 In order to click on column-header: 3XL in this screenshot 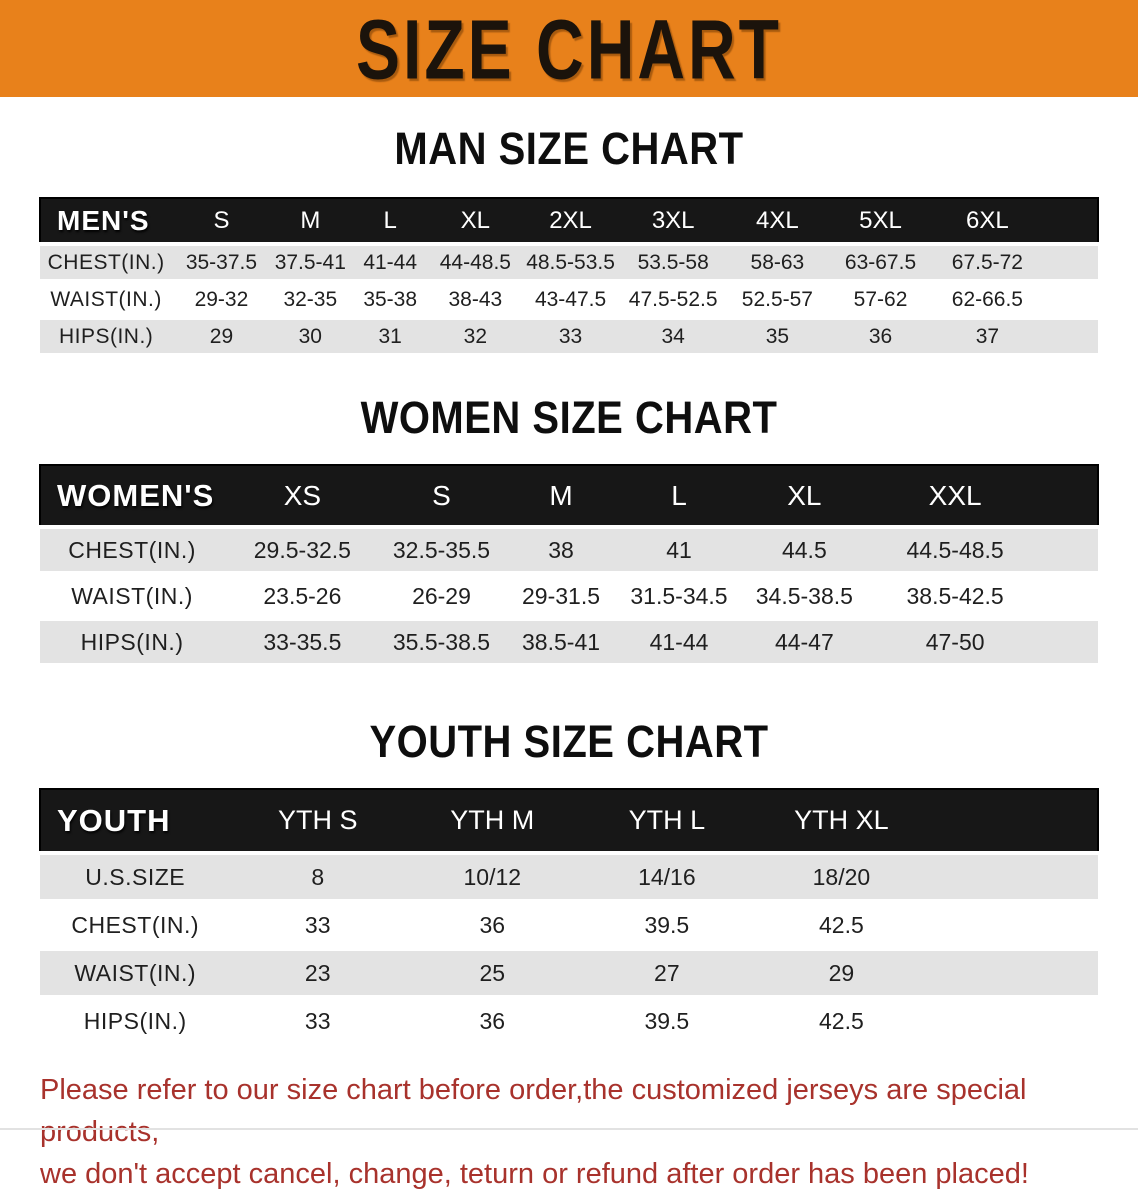, I will do `click(673, 220)`.